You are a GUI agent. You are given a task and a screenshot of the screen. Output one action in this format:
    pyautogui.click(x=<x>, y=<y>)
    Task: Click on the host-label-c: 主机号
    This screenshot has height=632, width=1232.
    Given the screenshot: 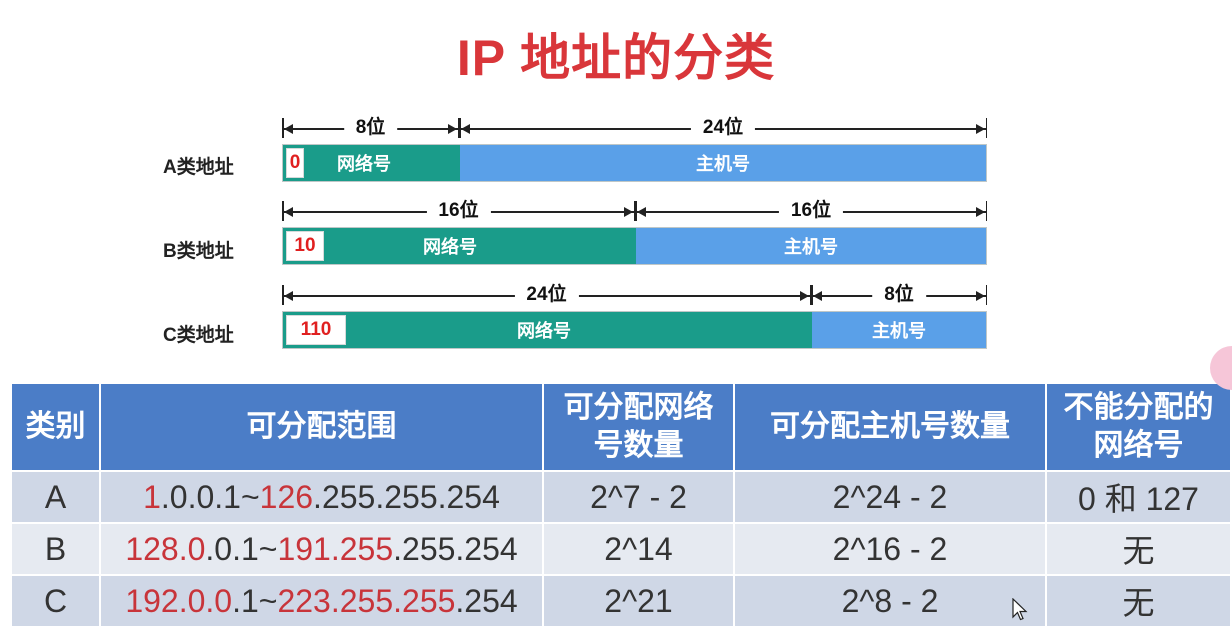 What is the action you would take?
    pyautogui.click(x=899, y=331)
    